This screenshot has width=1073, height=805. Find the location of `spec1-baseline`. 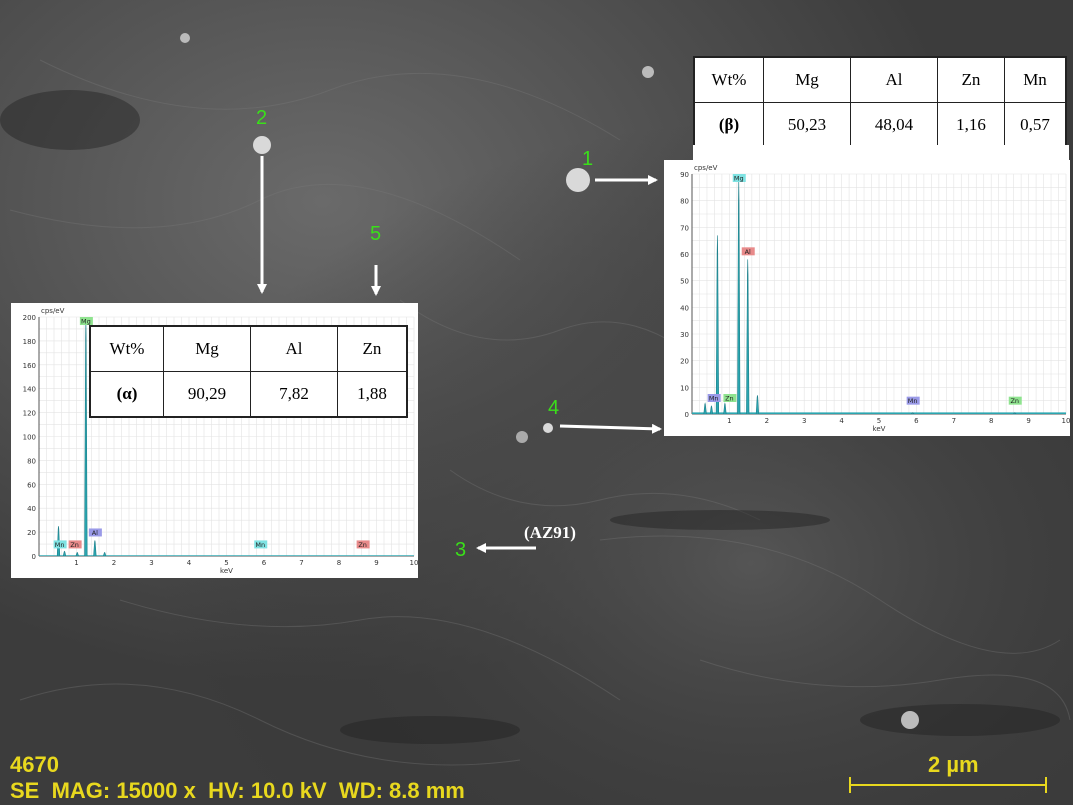

spec1-baseline is located at coordinates (879, 413).